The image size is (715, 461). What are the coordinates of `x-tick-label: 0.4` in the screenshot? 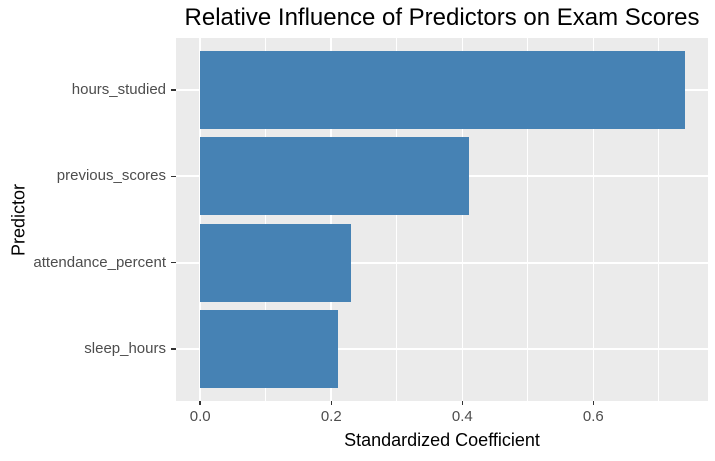 It's located at (462, 416).